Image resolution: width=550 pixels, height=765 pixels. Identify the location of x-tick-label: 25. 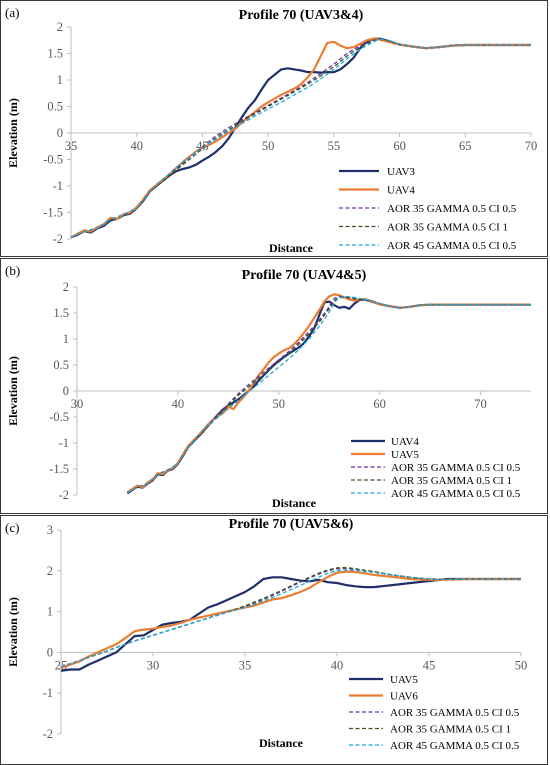
(61, 665).